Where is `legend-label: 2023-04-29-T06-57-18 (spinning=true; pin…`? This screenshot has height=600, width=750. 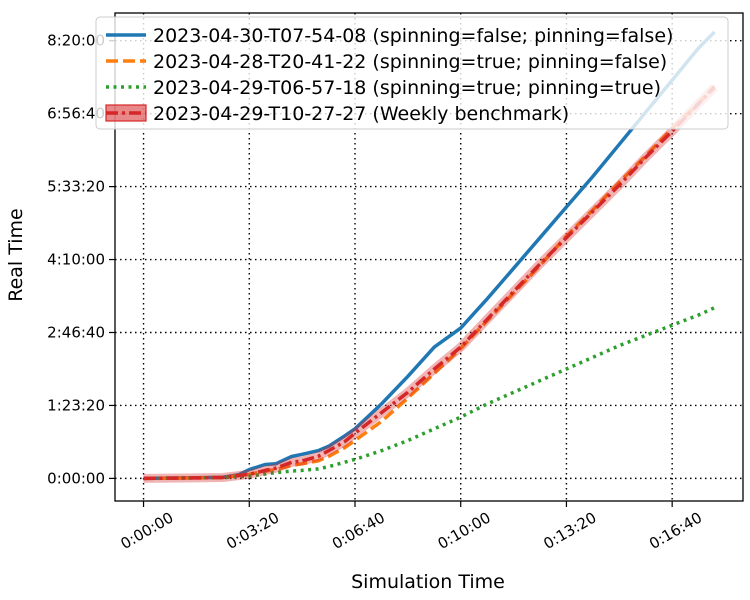
legend-label: 2023-04-29-T06-57-18 (spinning=true; pin… is located at coordinates (407, 88).